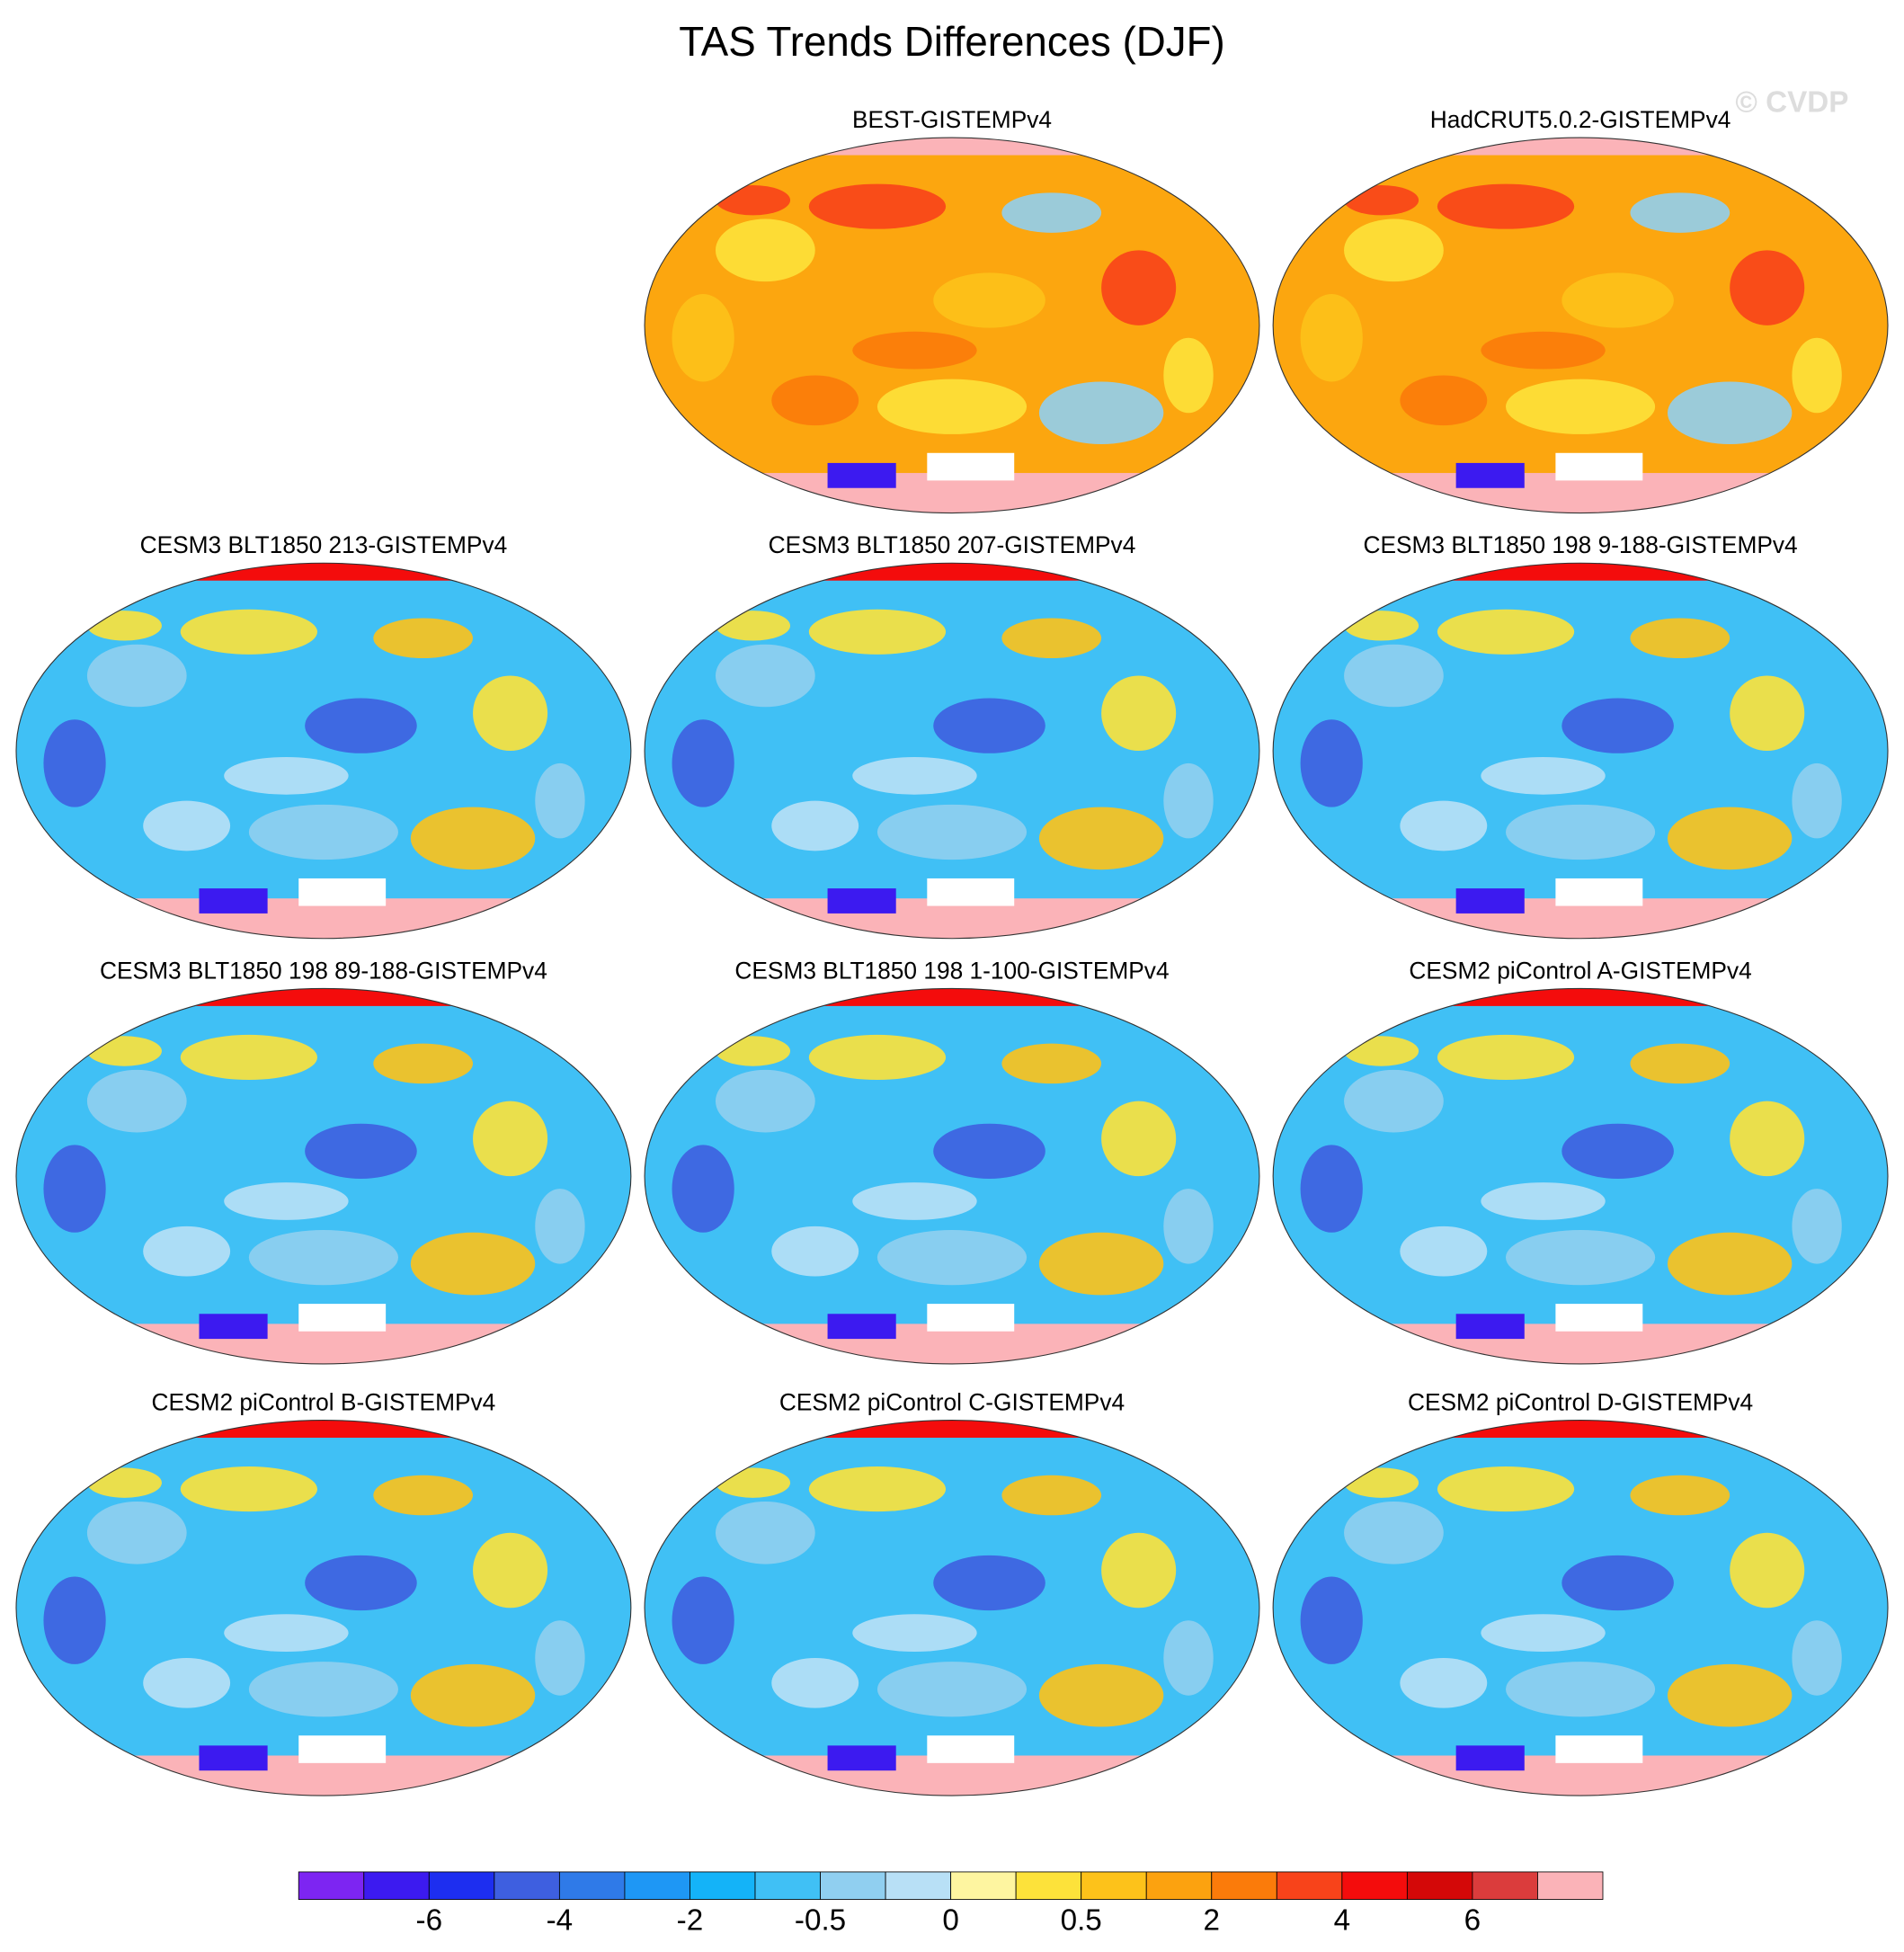 This screenshot has width=1904, height=1952. I want to click on panel-title: CESM3 BLT1850 198 9-188-GISTEMPv4, so click(1580, 544).